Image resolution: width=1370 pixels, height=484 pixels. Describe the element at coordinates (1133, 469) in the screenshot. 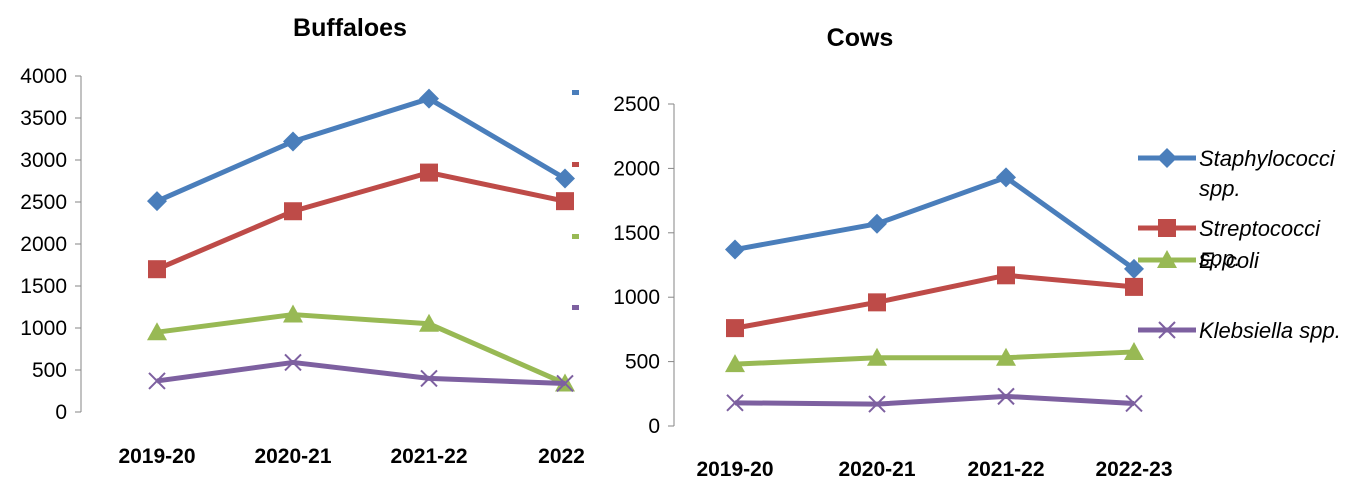

I see `x-category-label: 2022-23` at that location.